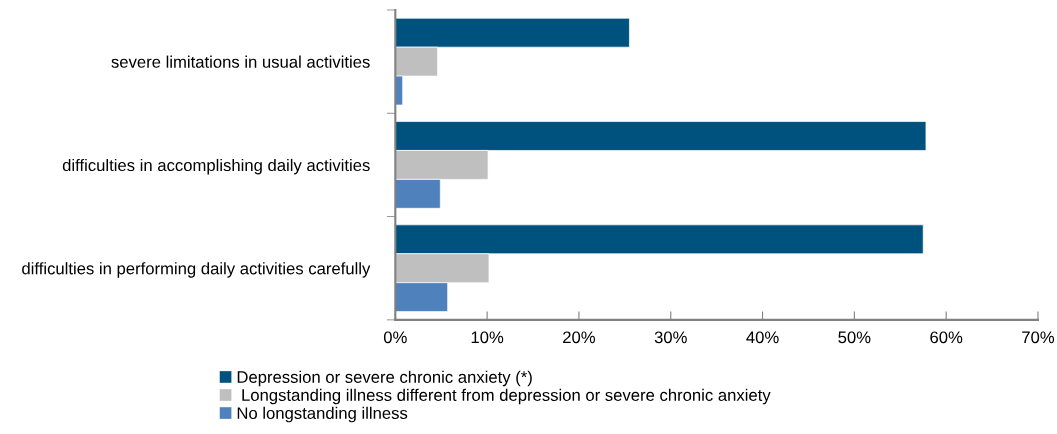 The width and height of the screenshot is (1057, 434). I want to click on x-tick-label: 60%, so click(946, 337).